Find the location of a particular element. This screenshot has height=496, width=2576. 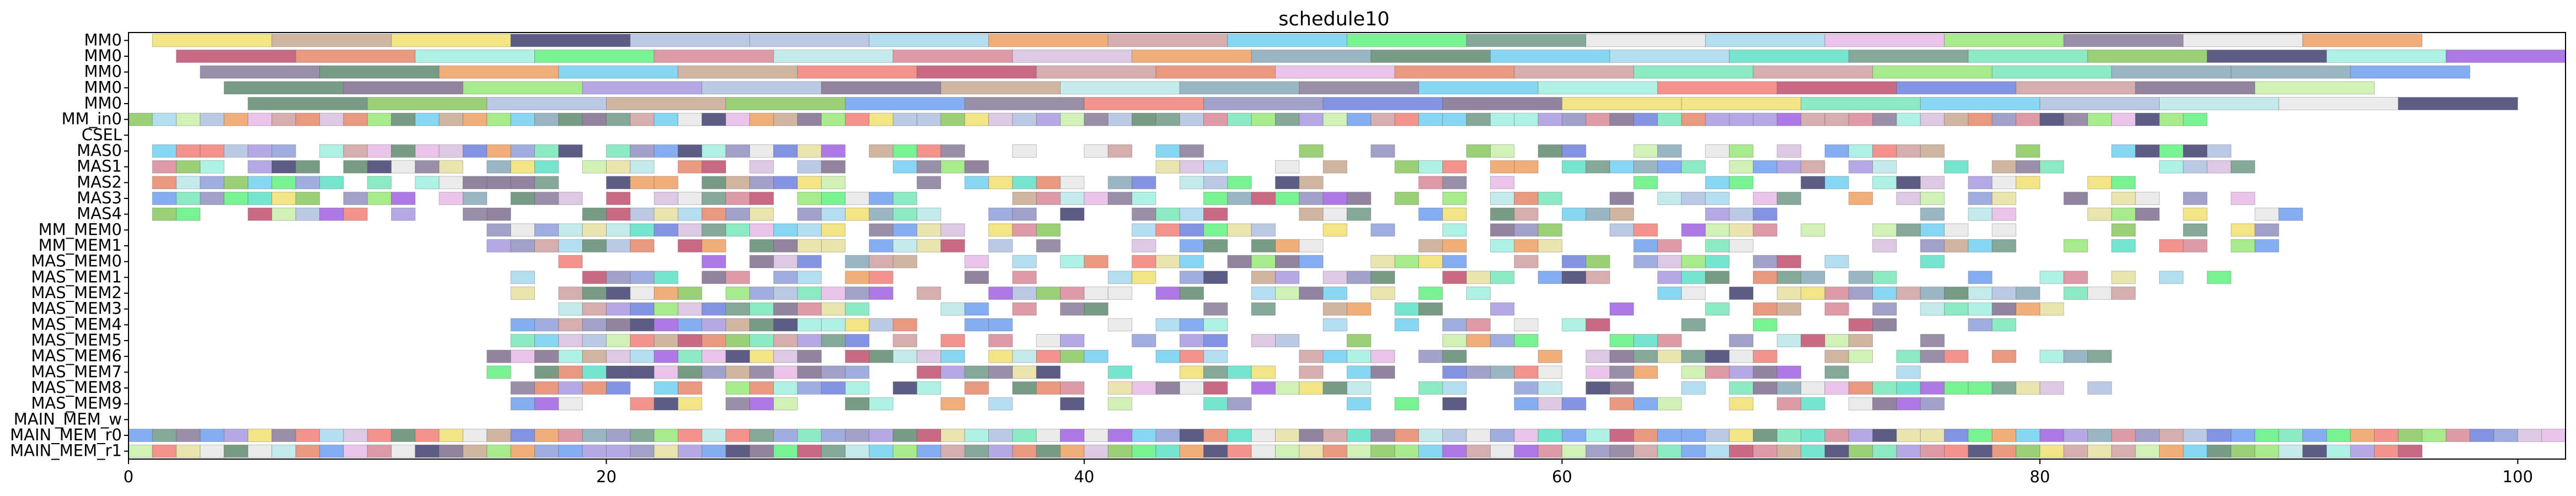

y-tick-label: MAS0 is located at coordinates (99, 150).